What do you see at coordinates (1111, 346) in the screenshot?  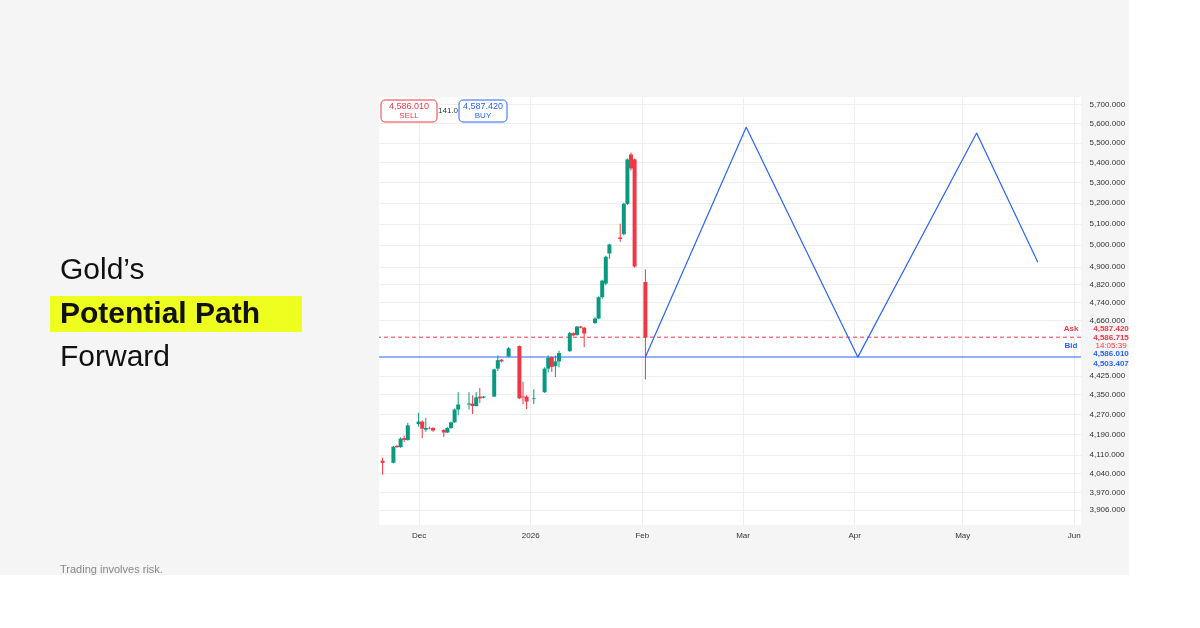 I see `text: 14:05:39` at bounding box center [1111, 346].